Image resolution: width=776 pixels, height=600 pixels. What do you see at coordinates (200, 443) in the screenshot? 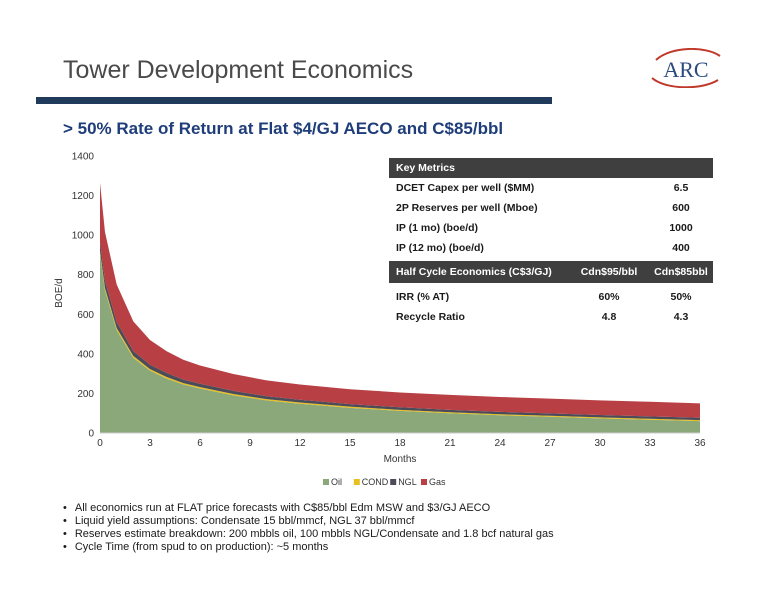
I see `x-tick-label: 6` at bounding box center [200, 443].